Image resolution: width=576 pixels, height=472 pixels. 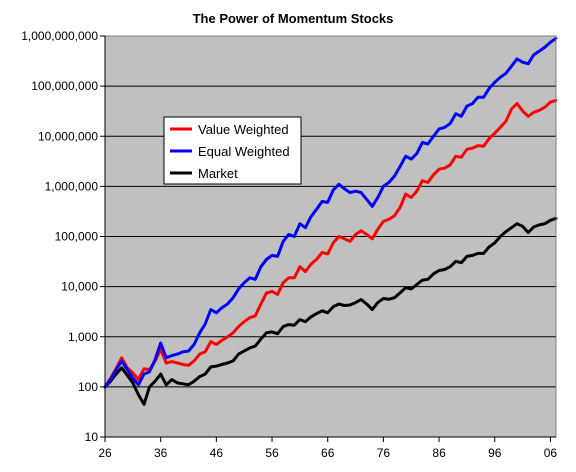 I want to click on legend-label: Value Weighted, so click(x=243, y=129).